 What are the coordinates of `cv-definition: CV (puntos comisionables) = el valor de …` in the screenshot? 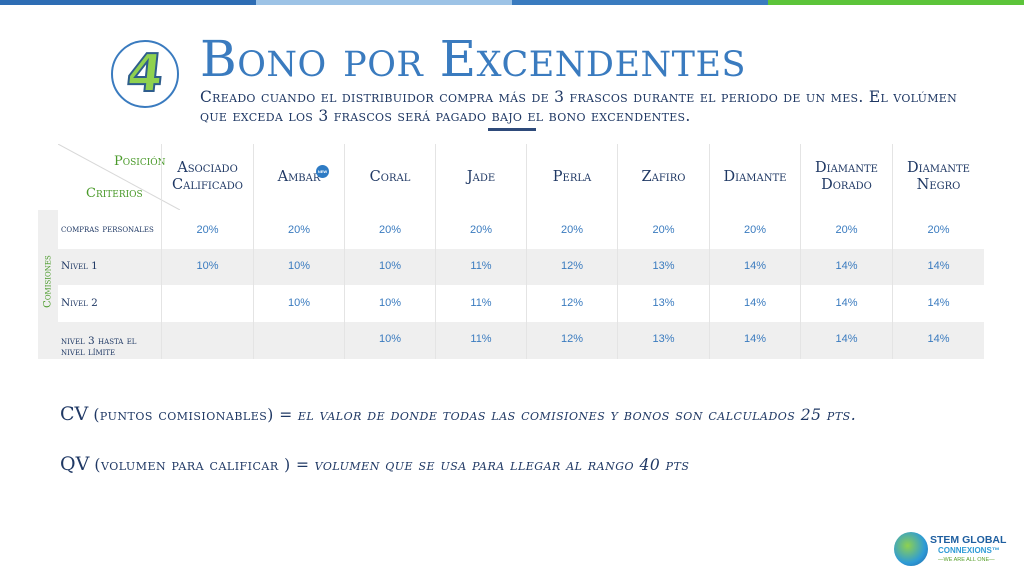 It's located at (520, 414).